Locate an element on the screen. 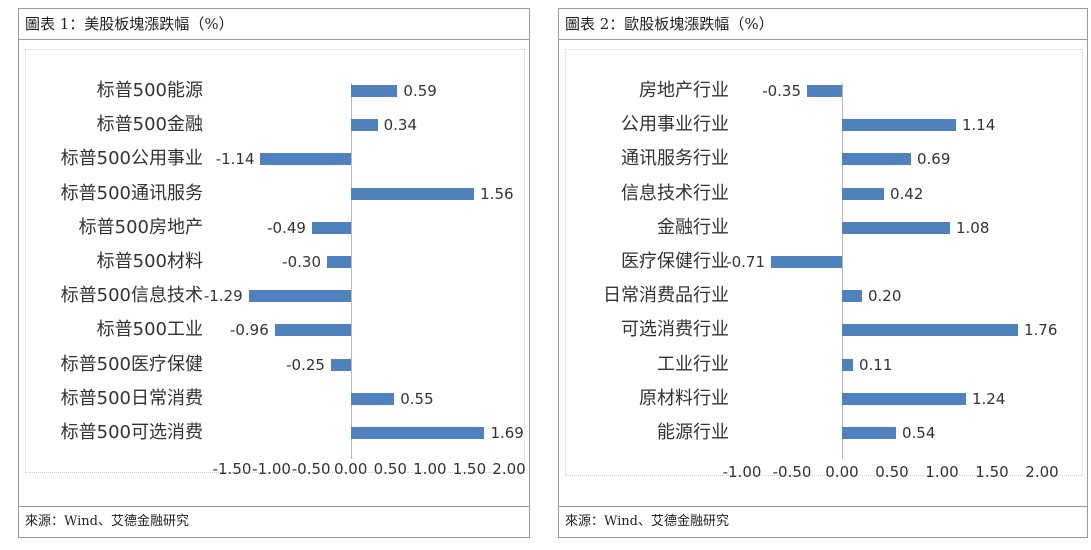 The image size is (1091, 550). category-label: 信息技术行业 is located at coordinates (675, 193).